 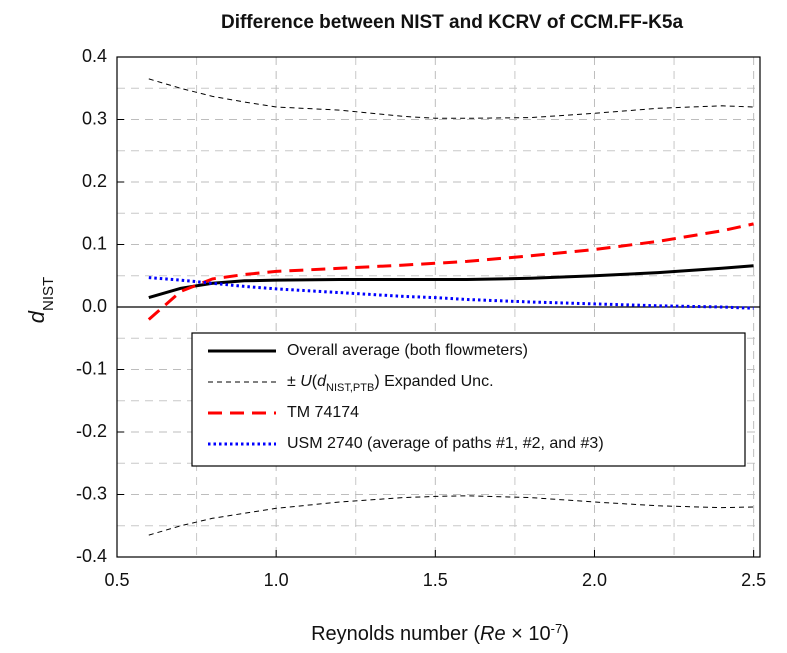 What do you see at coordinates (468, 399) in the screenshot?
I see `legend-box` at bounding box center [468, 399].